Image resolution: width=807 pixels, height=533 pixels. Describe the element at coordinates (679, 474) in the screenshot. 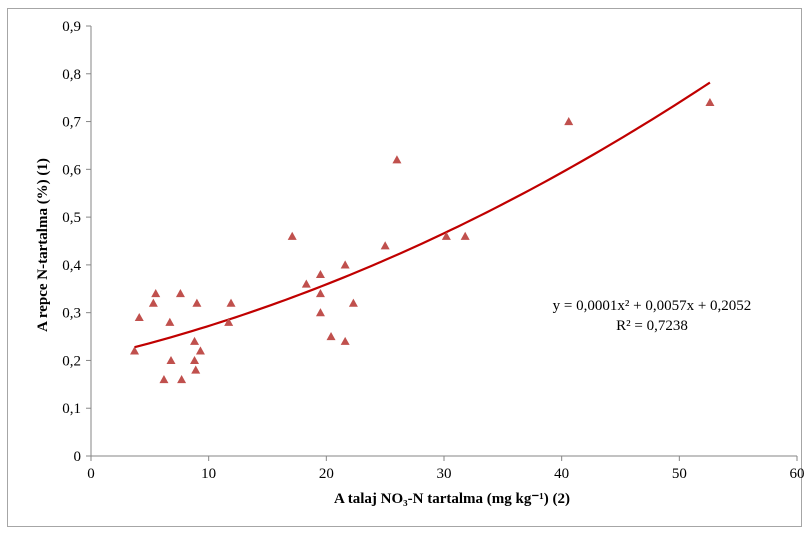

I see `x-tick-label: 50` at that location.